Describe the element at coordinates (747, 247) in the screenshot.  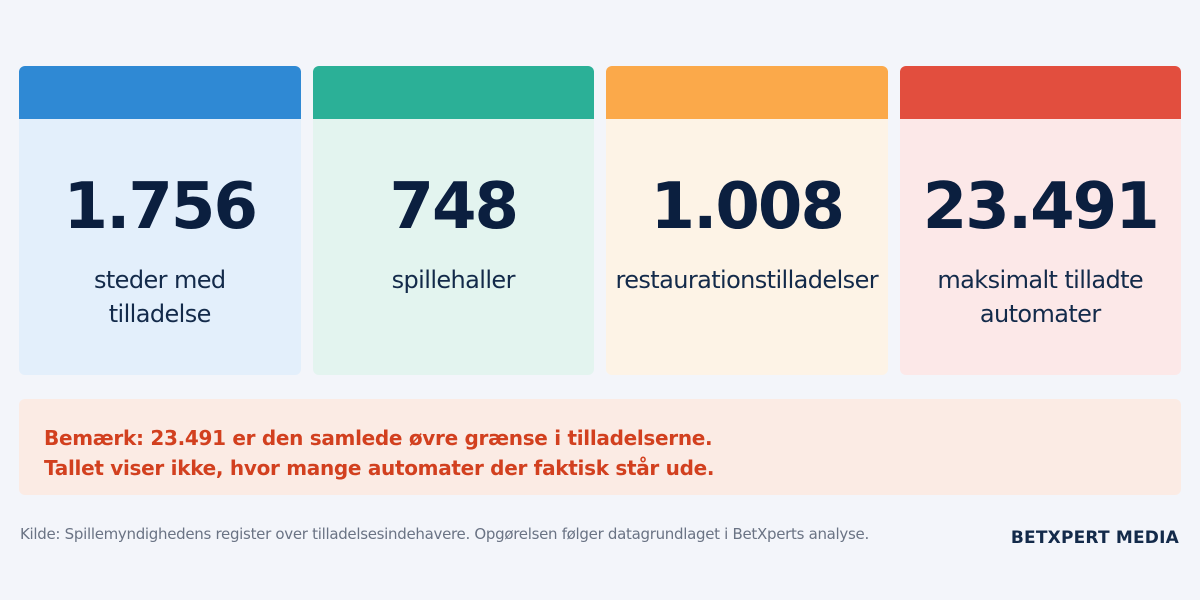
I see `card-body: 1.008 restaurationstilladelser` at that location.